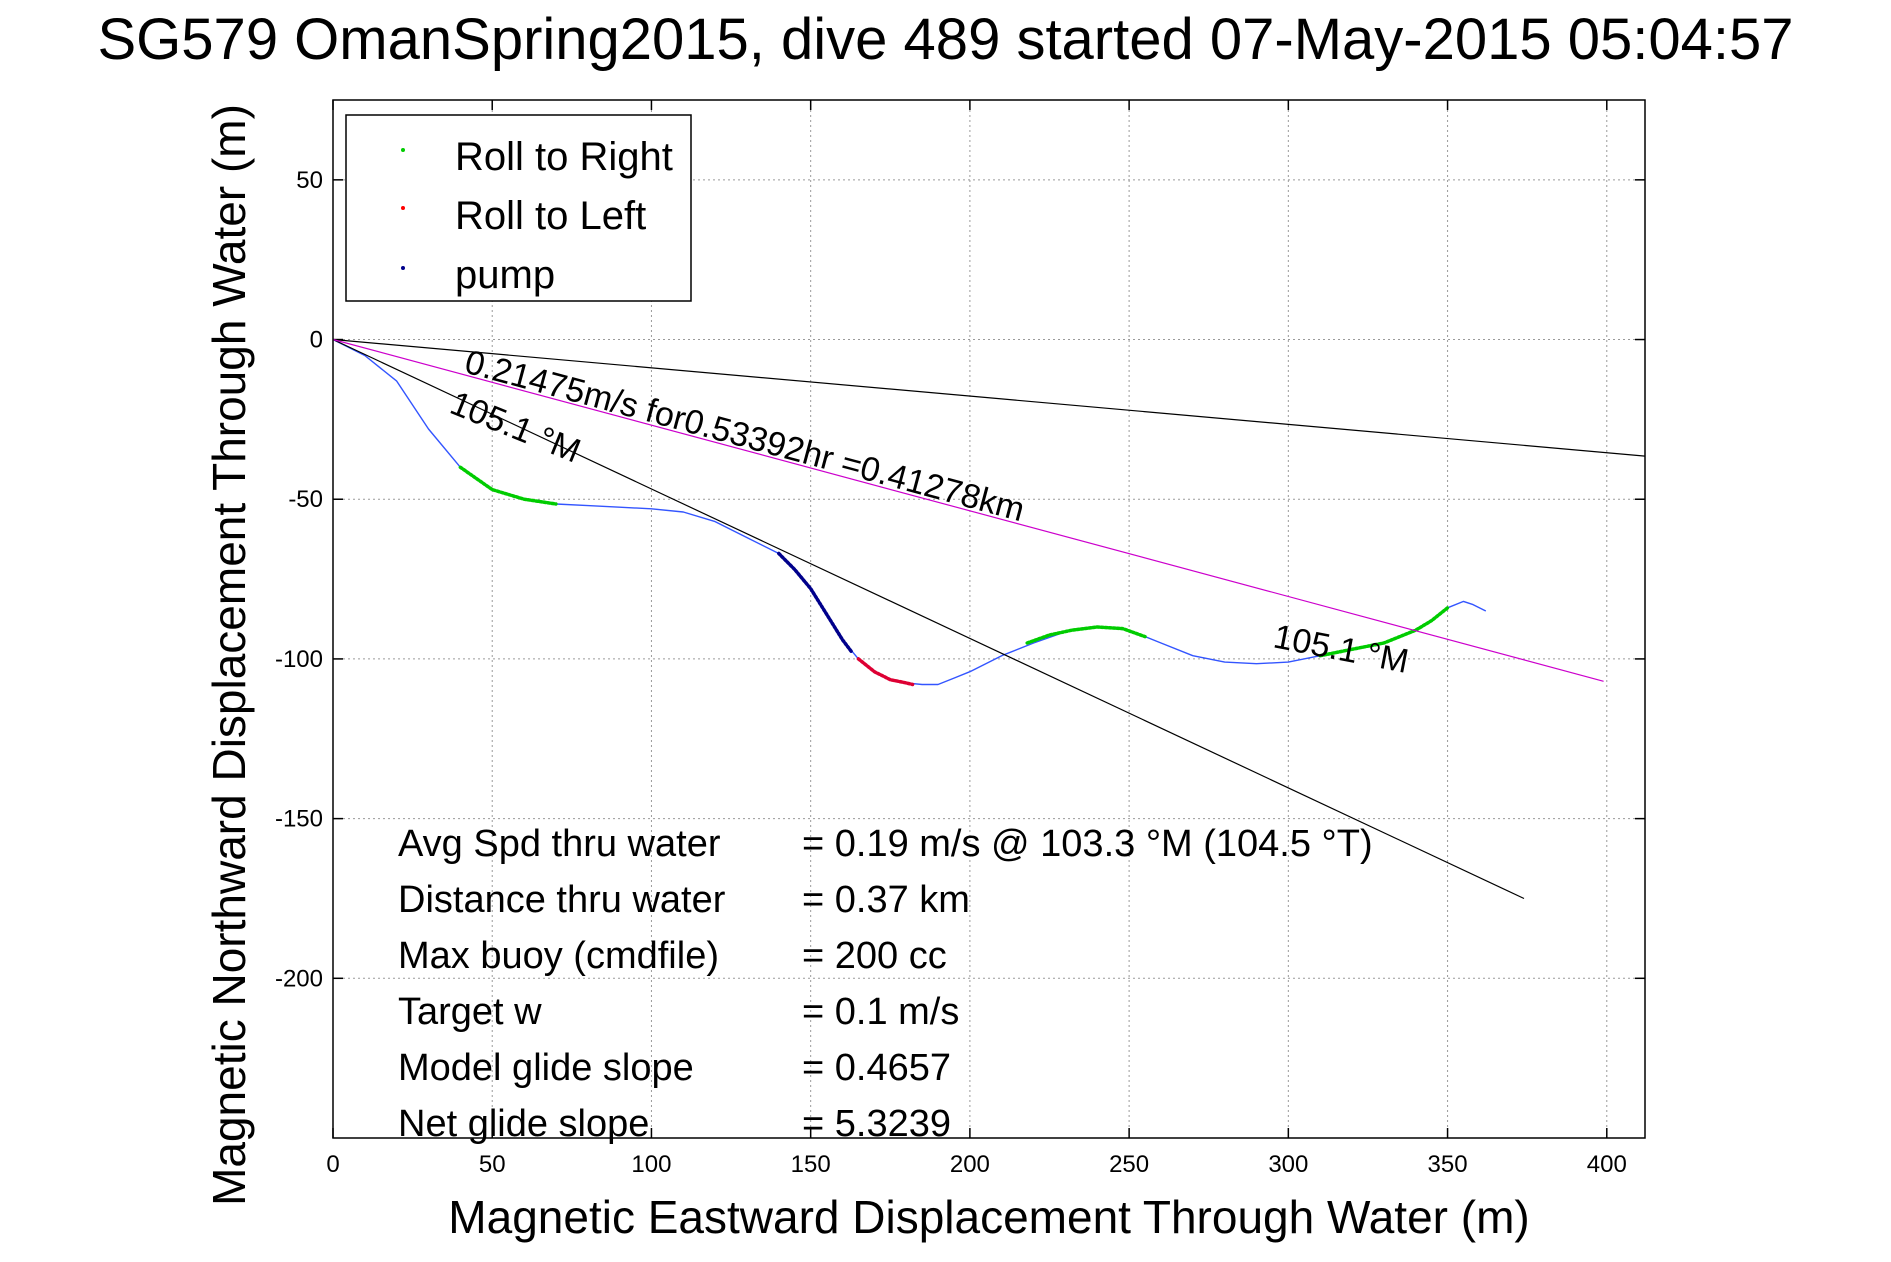  Describe the element at coordinates (876, 1124) in the screenshot. I see `stat-value-net-glide: = 5.3239` at that location.